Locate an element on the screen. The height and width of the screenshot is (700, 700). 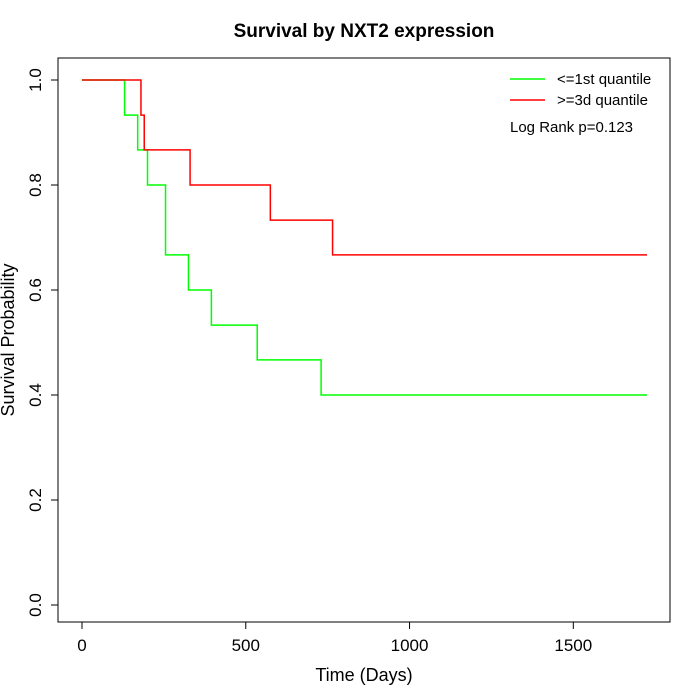
x-axis: 0 500 1000 1500 is located at coordinates (334, 638).